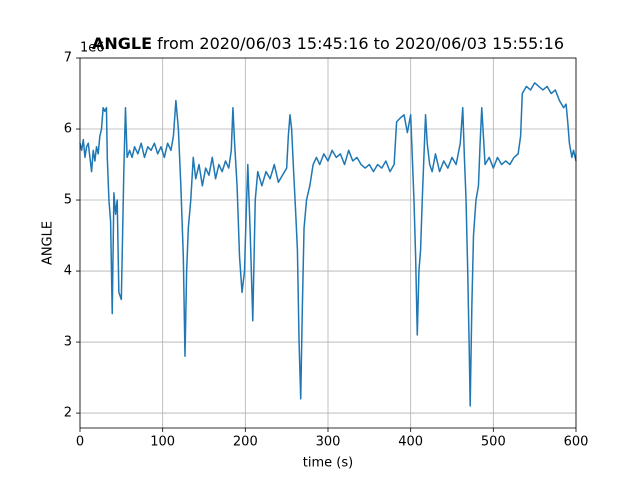  I want to click on y-tick-label: 4, so click(68, 271).